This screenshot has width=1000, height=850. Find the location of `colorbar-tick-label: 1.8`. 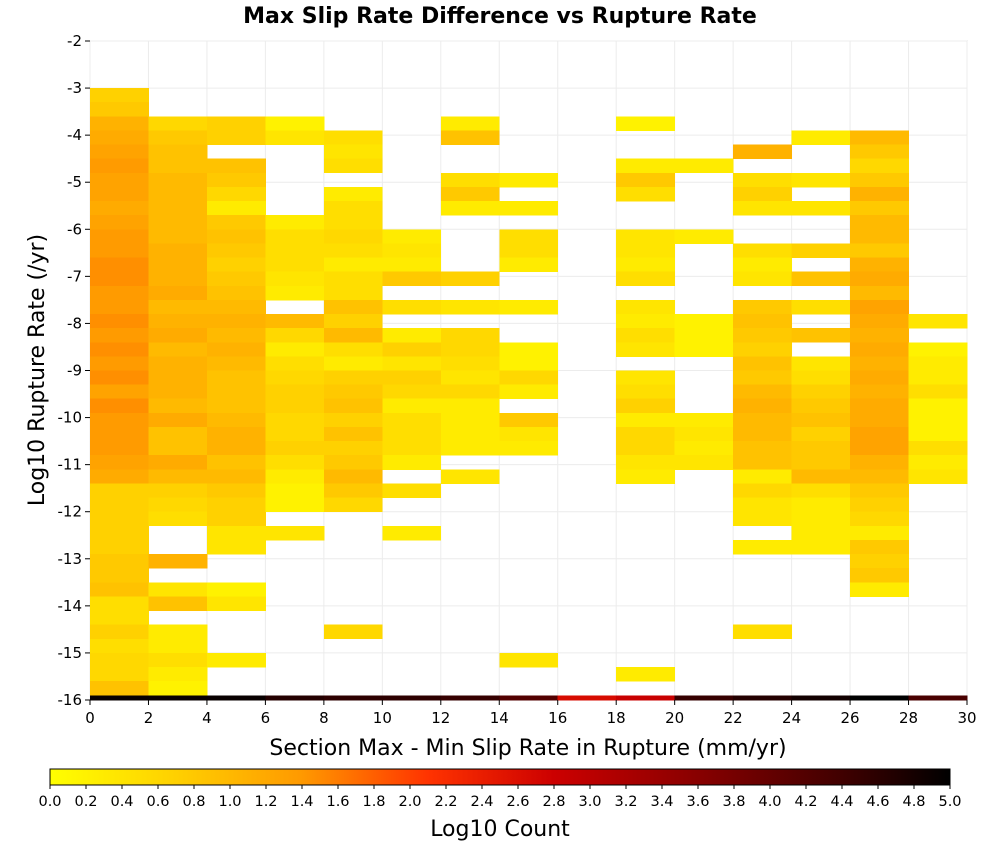

colorbar-tick-label: 1.8 is located at coordinates (373, 802).